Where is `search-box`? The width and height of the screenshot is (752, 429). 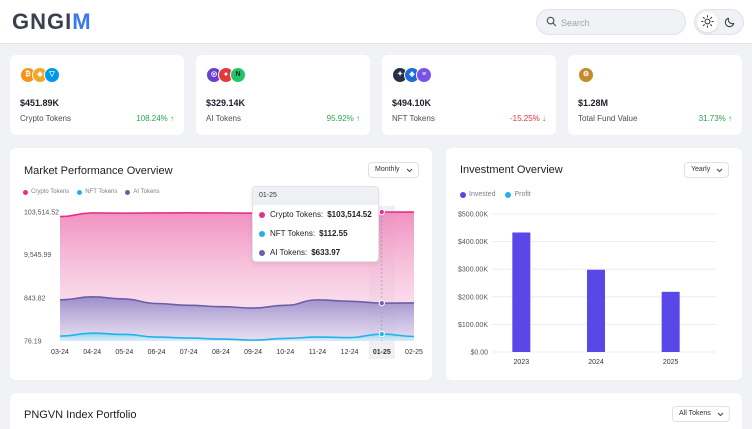 search-box is located at coordinates (611, 22).